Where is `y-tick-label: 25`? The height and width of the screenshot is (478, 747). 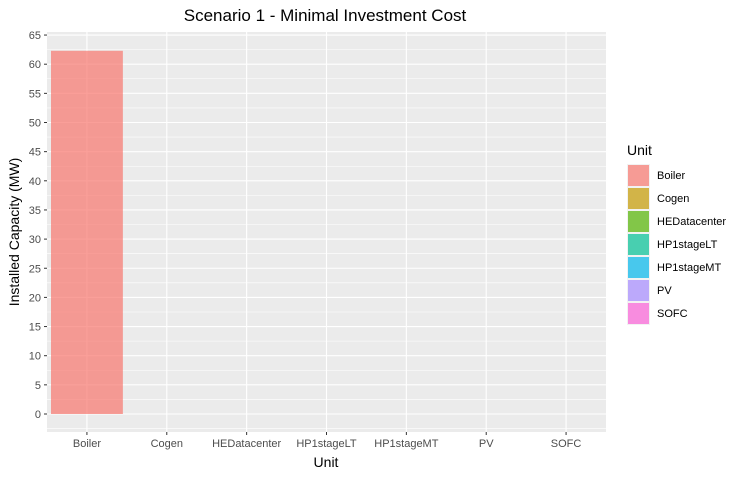
y-tick-label: 25 is located at coordinates (35, 269).